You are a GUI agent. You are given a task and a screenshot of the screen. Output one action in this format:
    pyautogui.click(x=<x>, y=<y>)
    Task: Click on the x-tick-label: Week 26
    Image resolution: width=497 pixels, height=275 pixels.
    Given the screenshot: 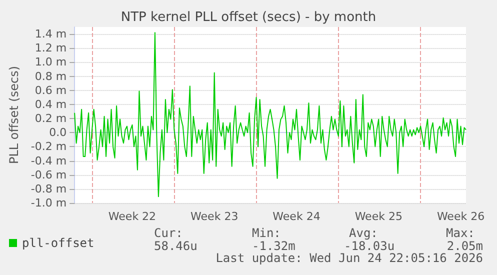 What is the action you would take?
    pyautogui.click(x=460, y=216)
    